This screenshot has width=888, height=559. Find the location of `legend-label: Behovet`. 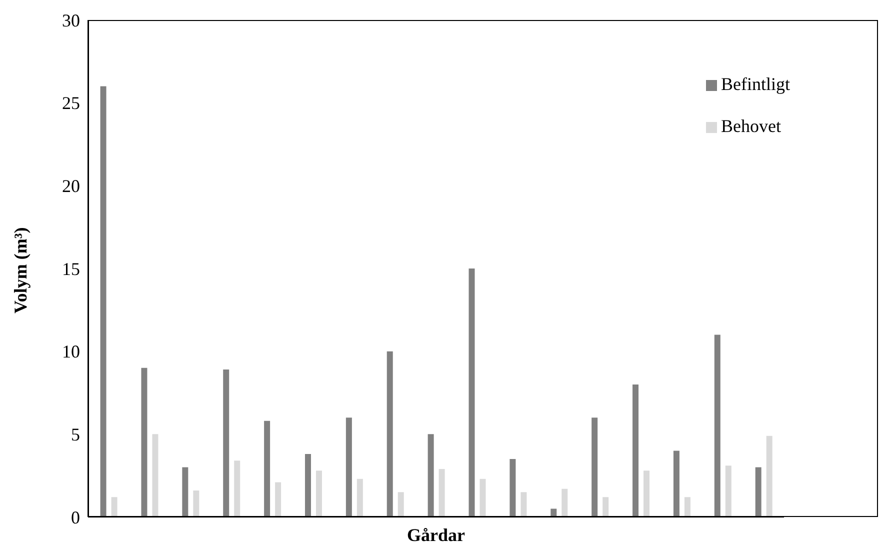

legend-label: Behovet is located at coordinates (751, 126).